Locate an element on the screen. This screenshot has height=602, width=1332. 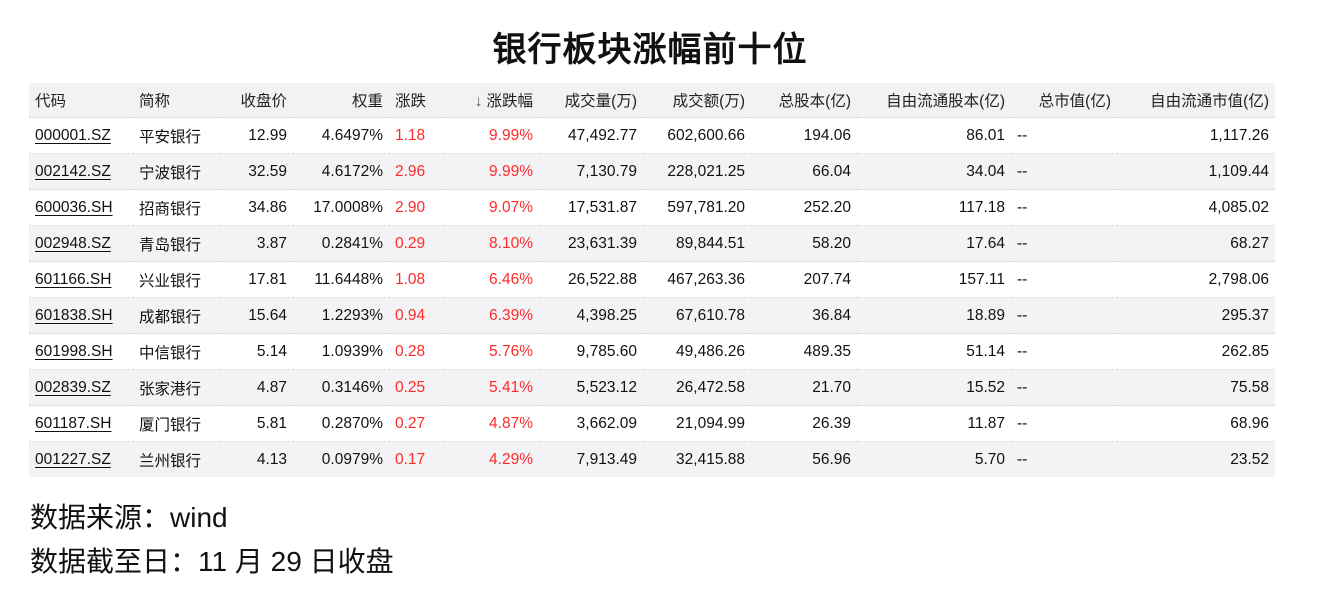
cell-name: 宁波银行 is located at coordinates (176, 171).